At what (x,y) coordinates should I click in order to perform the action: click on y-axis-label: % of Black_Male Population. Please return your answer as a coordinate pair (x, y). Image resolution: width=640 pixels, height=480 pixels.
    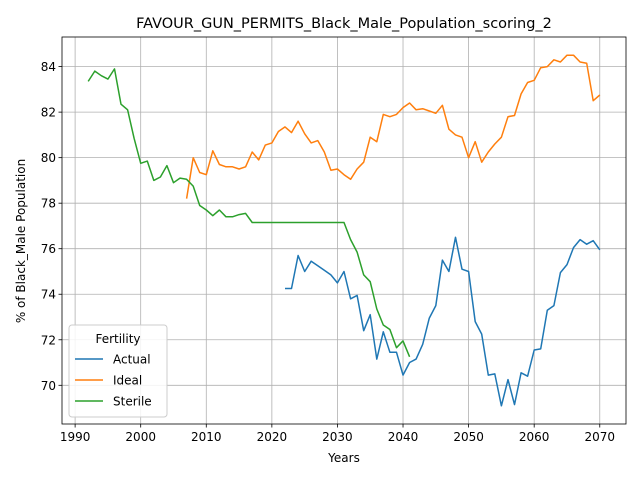
    Looking at the image, I should click on (21, 241).